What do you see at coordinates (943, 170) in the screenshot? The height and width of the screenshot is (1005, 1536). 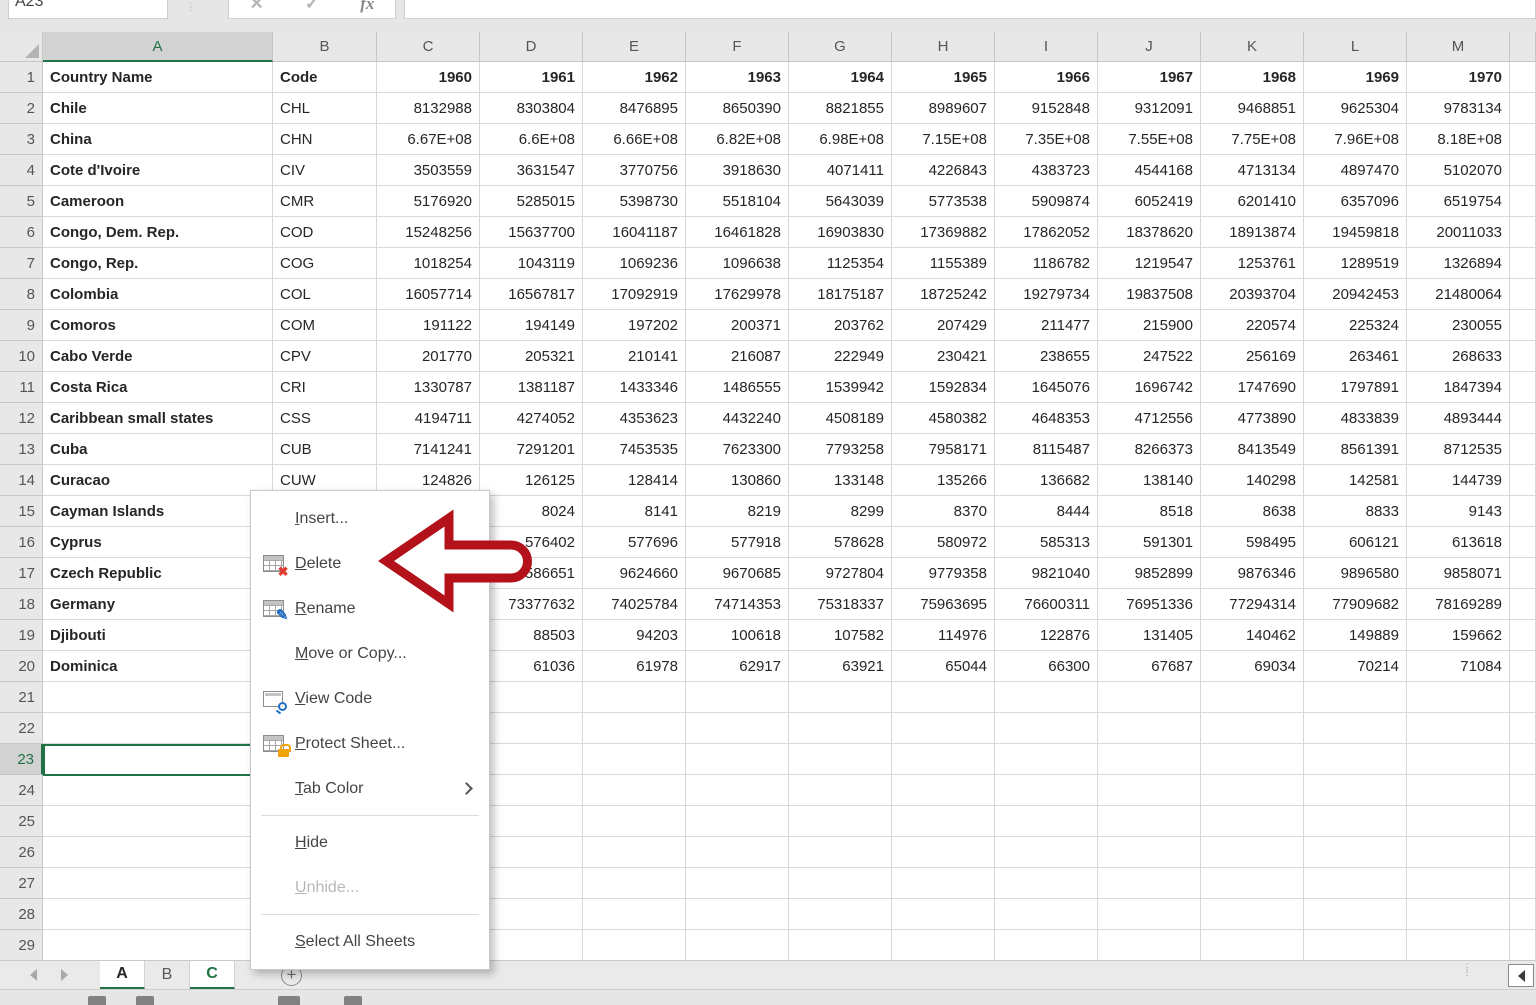 I see `cell-H4: 4226843` at bounding box center [943, 170].